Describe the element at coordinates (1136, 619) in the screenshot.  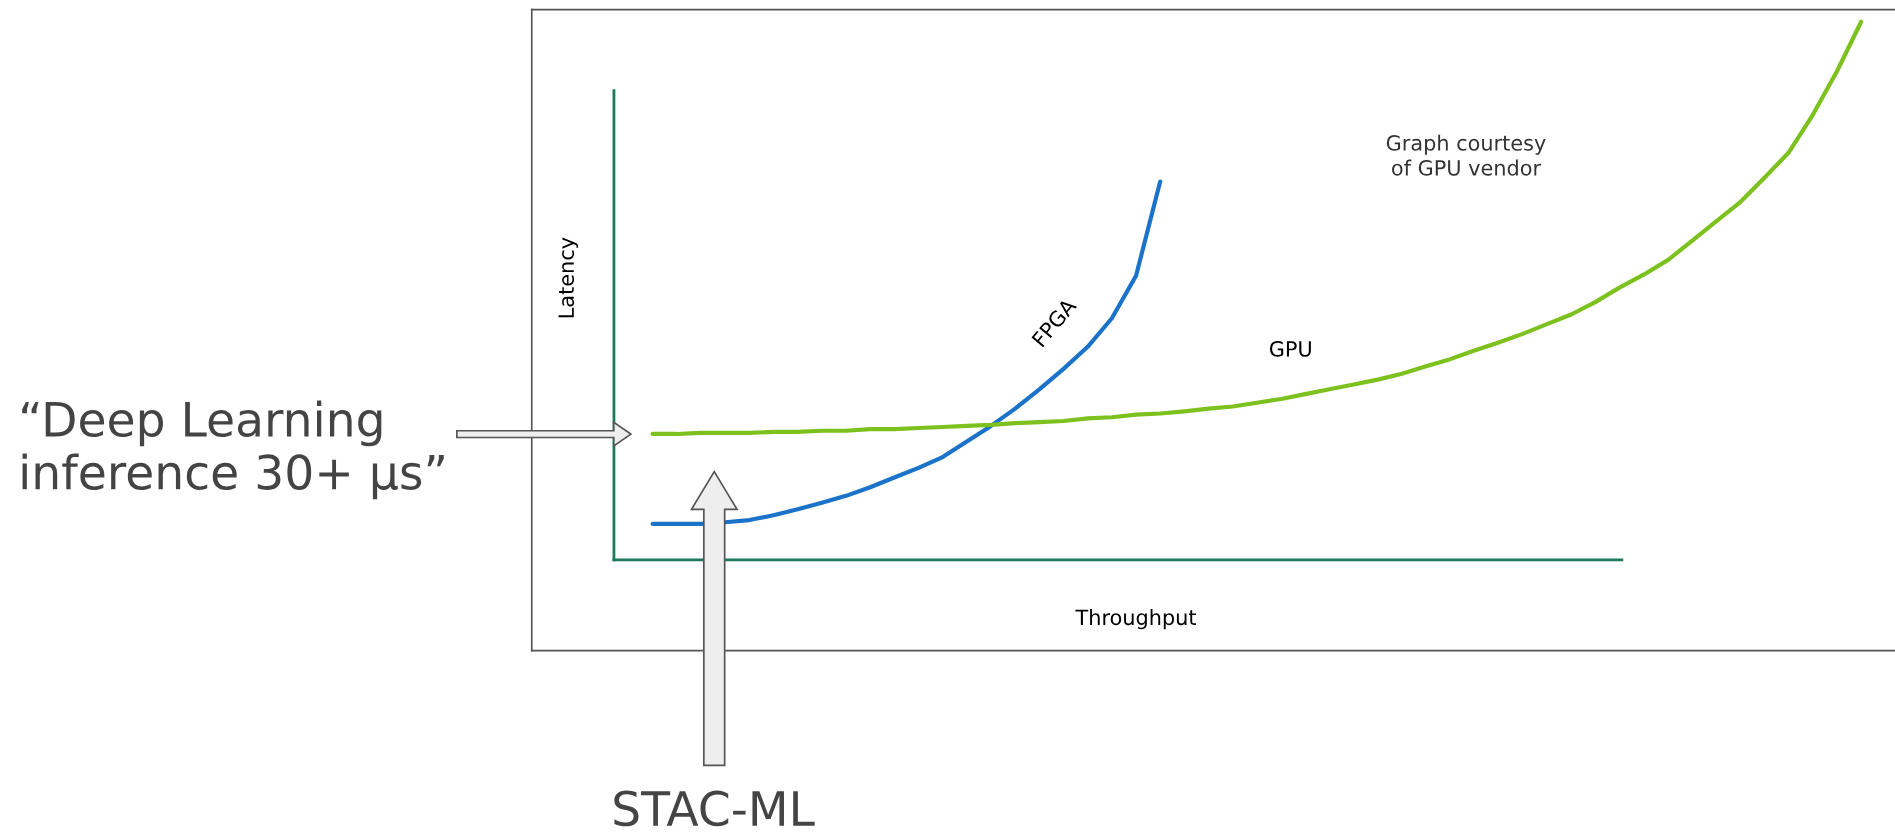
I see `x-axis-title: Throughput` at that location.